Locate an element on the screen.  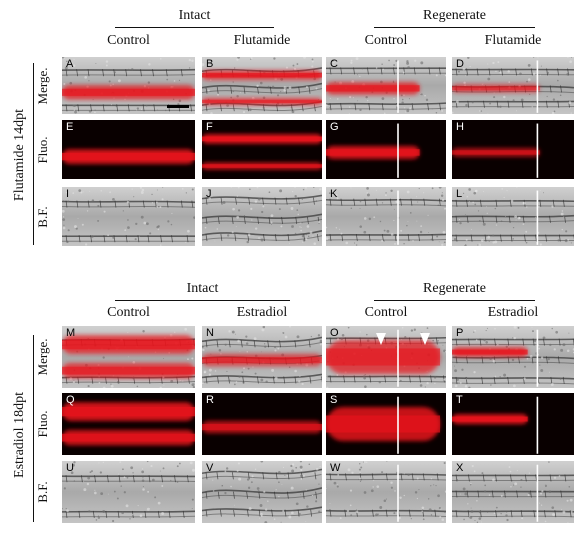
panel-d: D is located at coordinates (513, 85).